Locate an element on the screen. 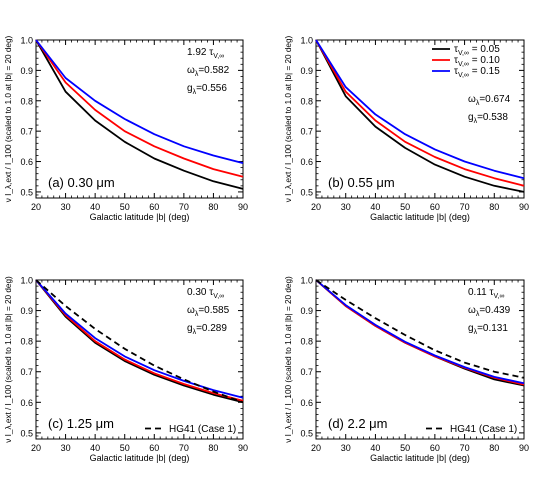 This screenshot has width=560, height=480. panel-label: (c) 1.25 μm is located at coordinates (81, 423).